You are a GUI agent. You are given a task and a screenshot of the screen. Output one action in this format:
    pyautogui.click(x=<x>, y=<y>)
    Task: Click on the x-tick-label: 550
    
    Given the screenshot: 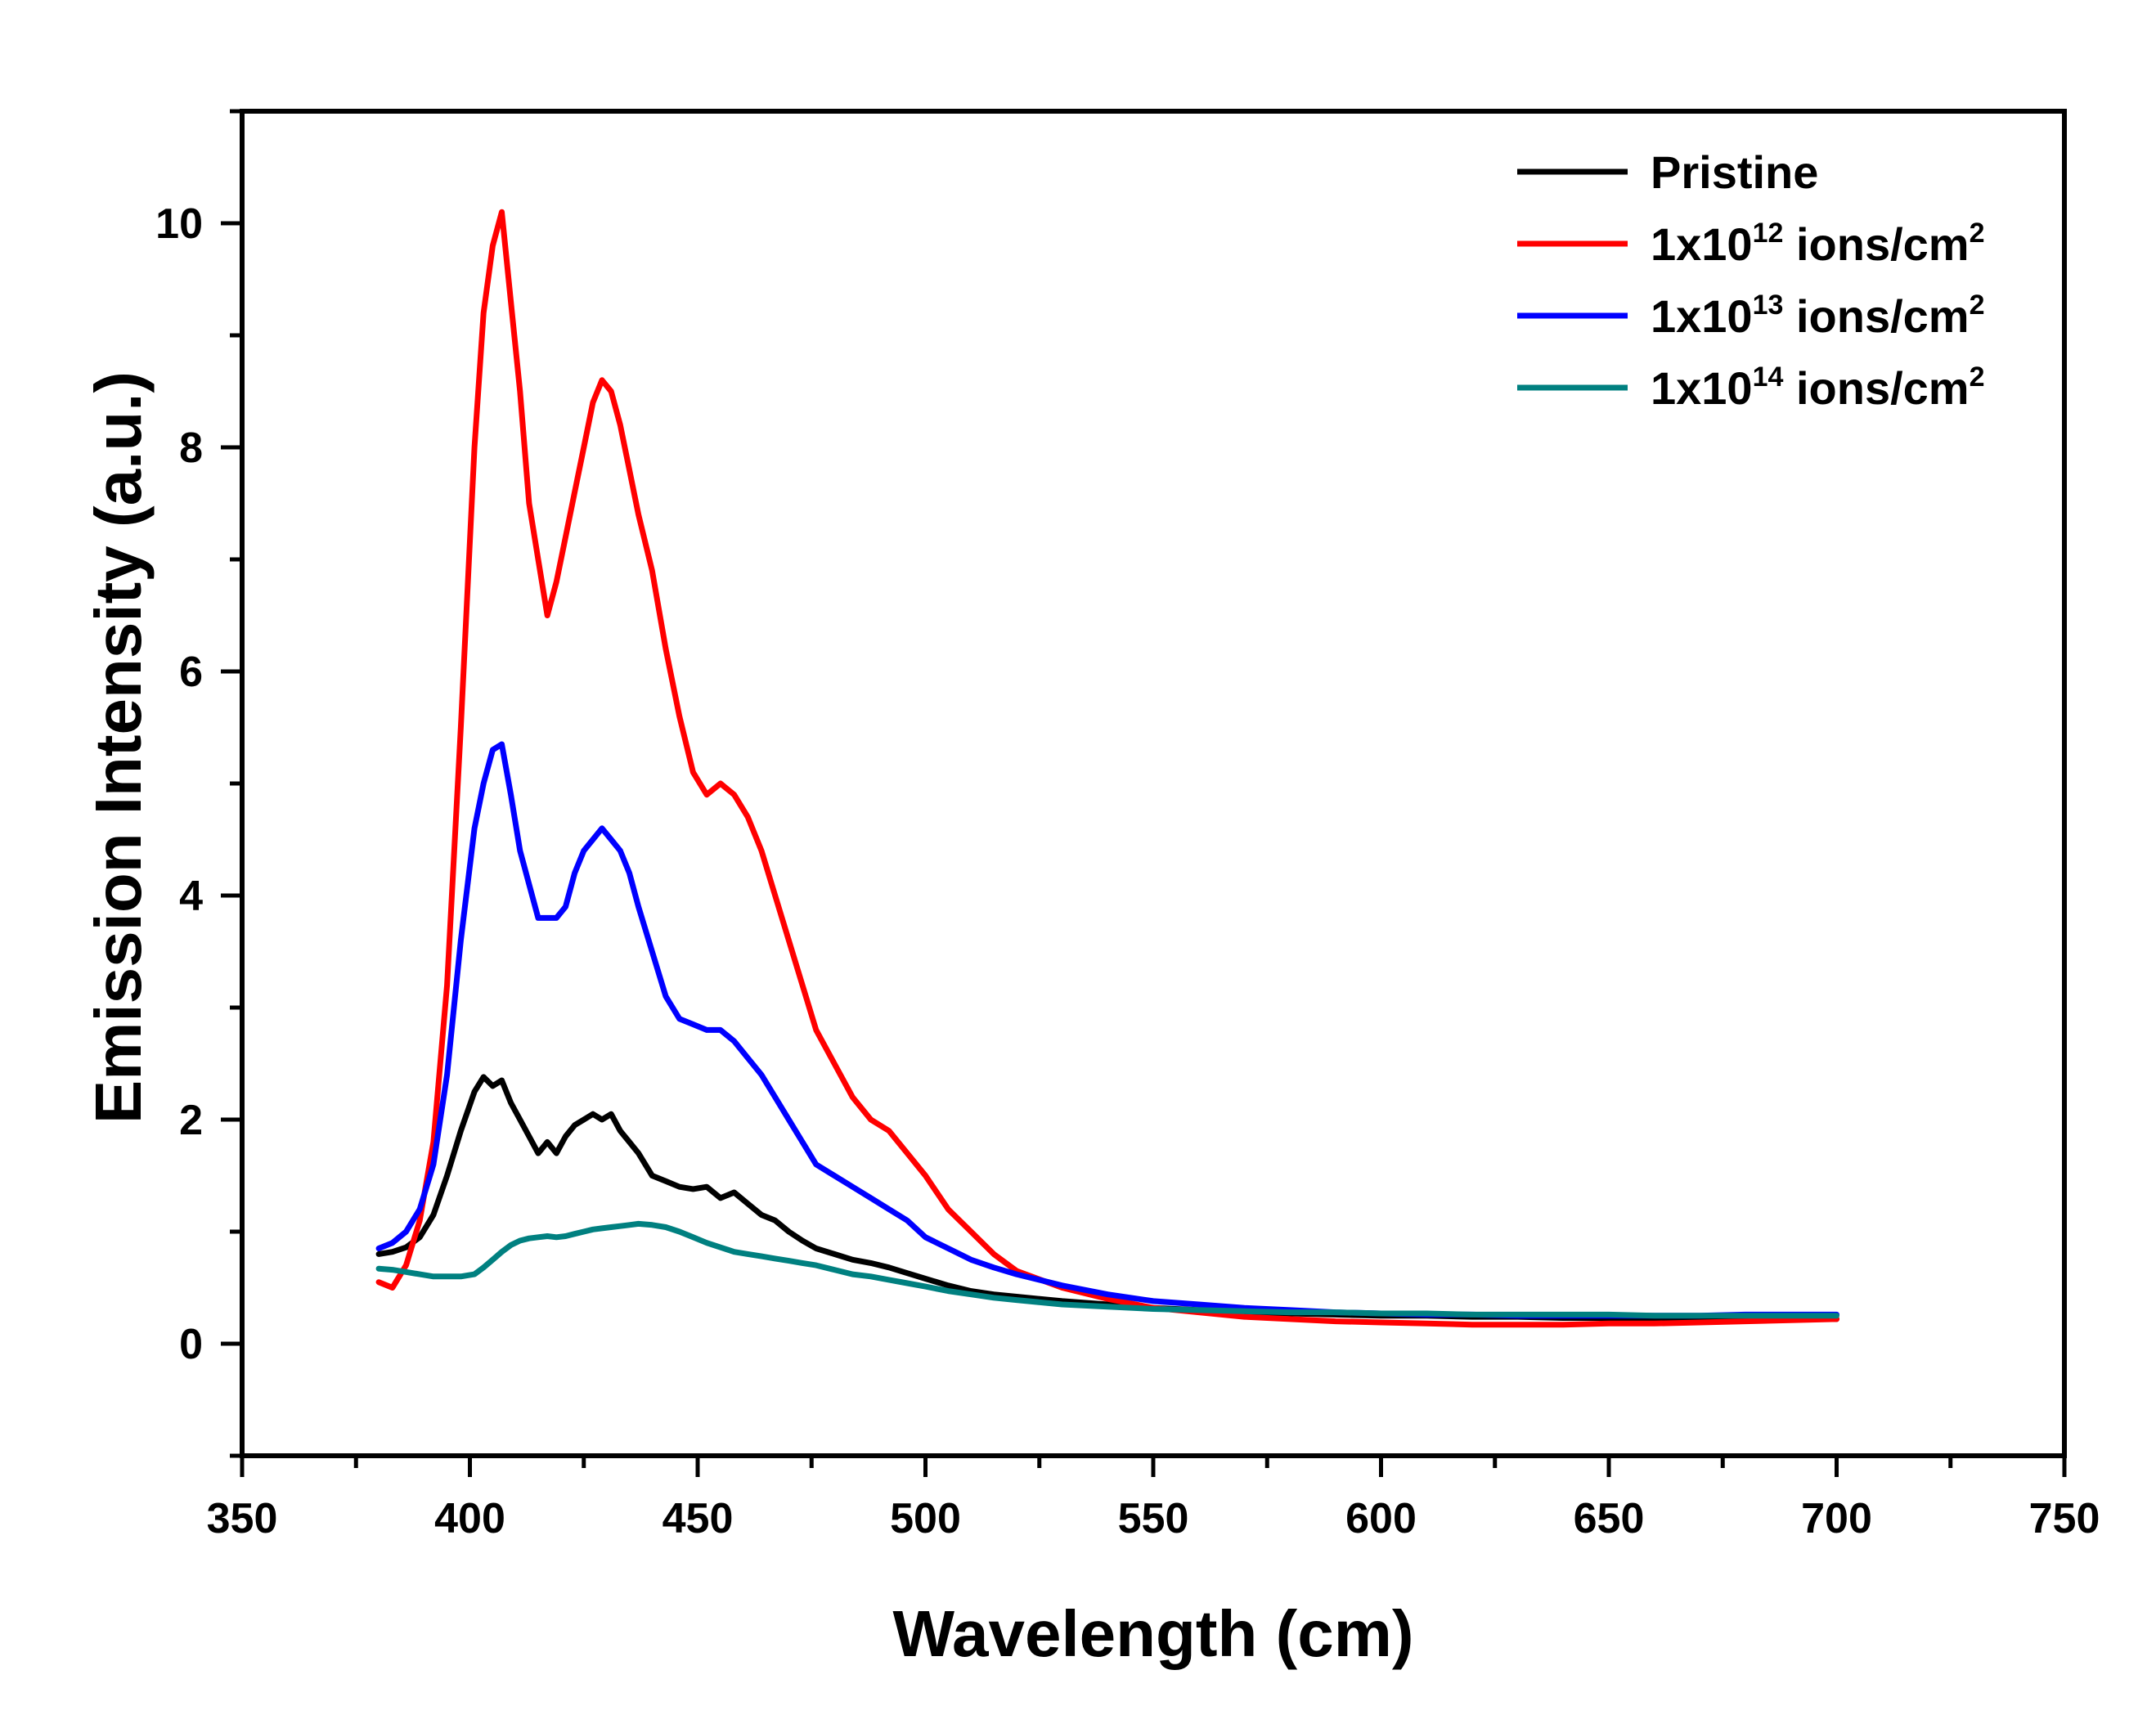 What is the action you would take?
    pyautogui.click(x=1154, y=1518)
    